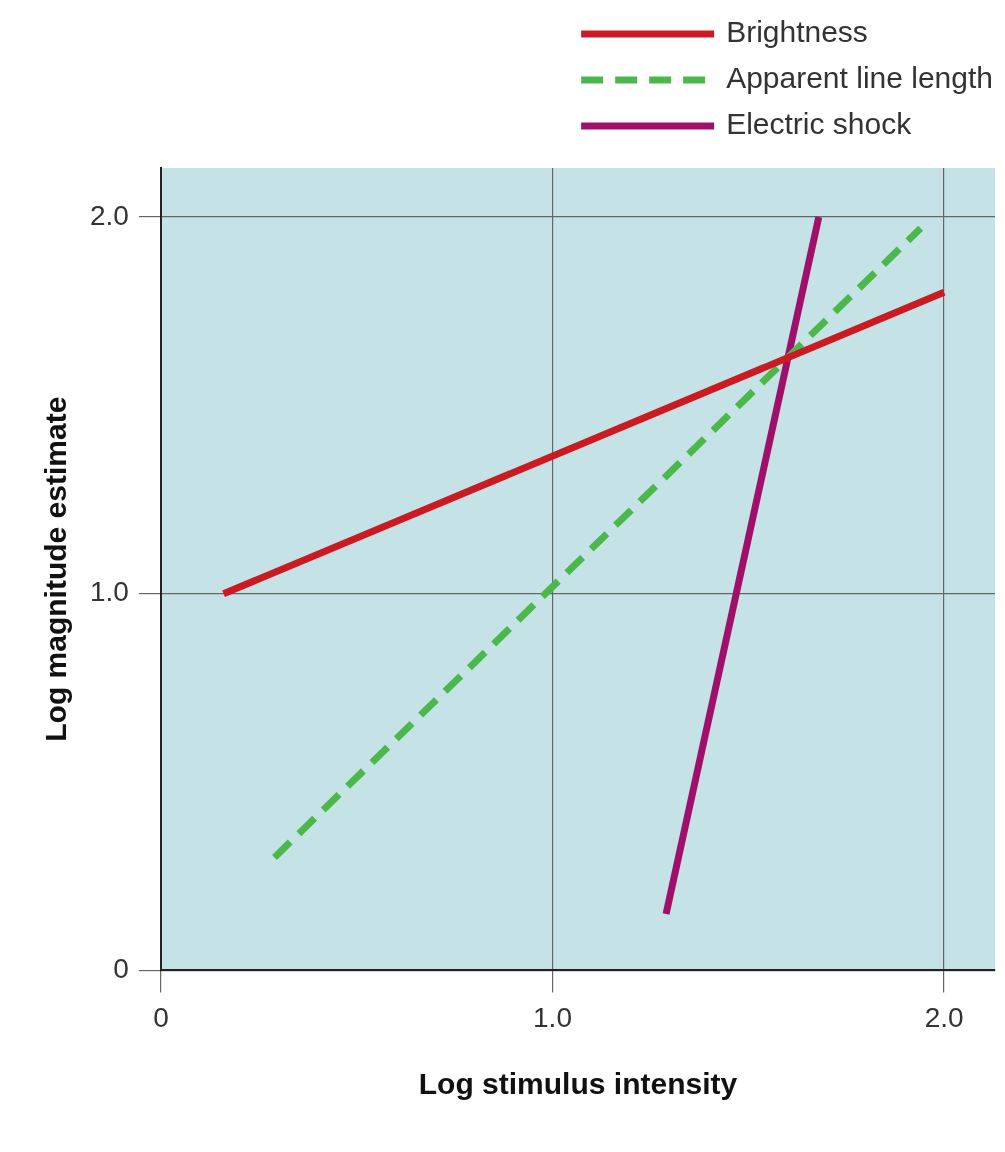  I want to click on x-axis-title: Log stimulus intensity, so click(578, 1084).